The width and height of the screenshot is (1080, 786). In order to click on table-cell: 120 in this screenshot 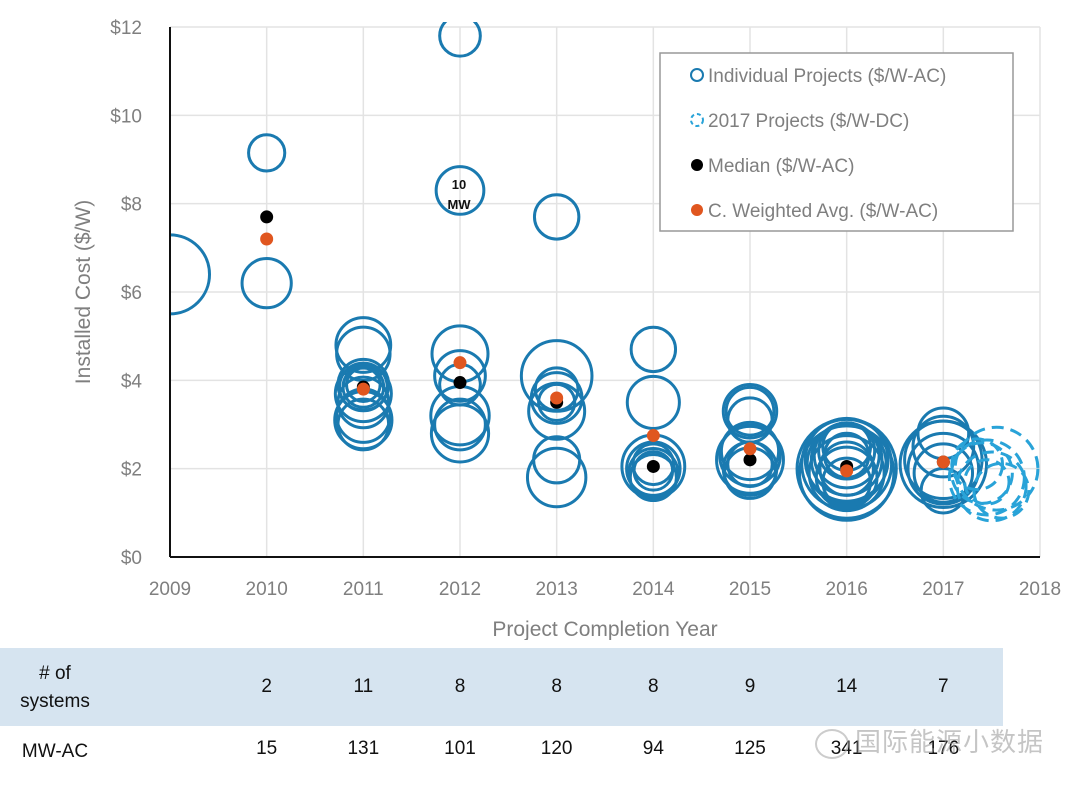, I will do `click(556, 748)`.